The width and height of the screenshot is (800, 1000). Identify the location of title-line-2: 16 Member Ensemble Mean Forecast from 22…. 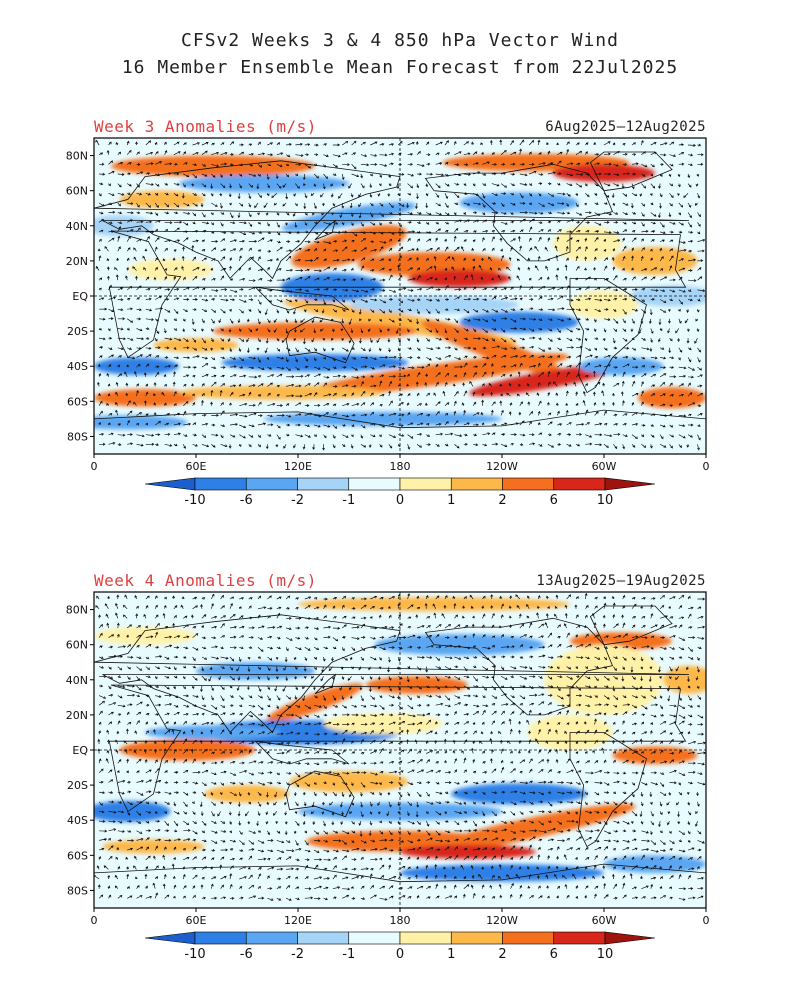
(400, 67).